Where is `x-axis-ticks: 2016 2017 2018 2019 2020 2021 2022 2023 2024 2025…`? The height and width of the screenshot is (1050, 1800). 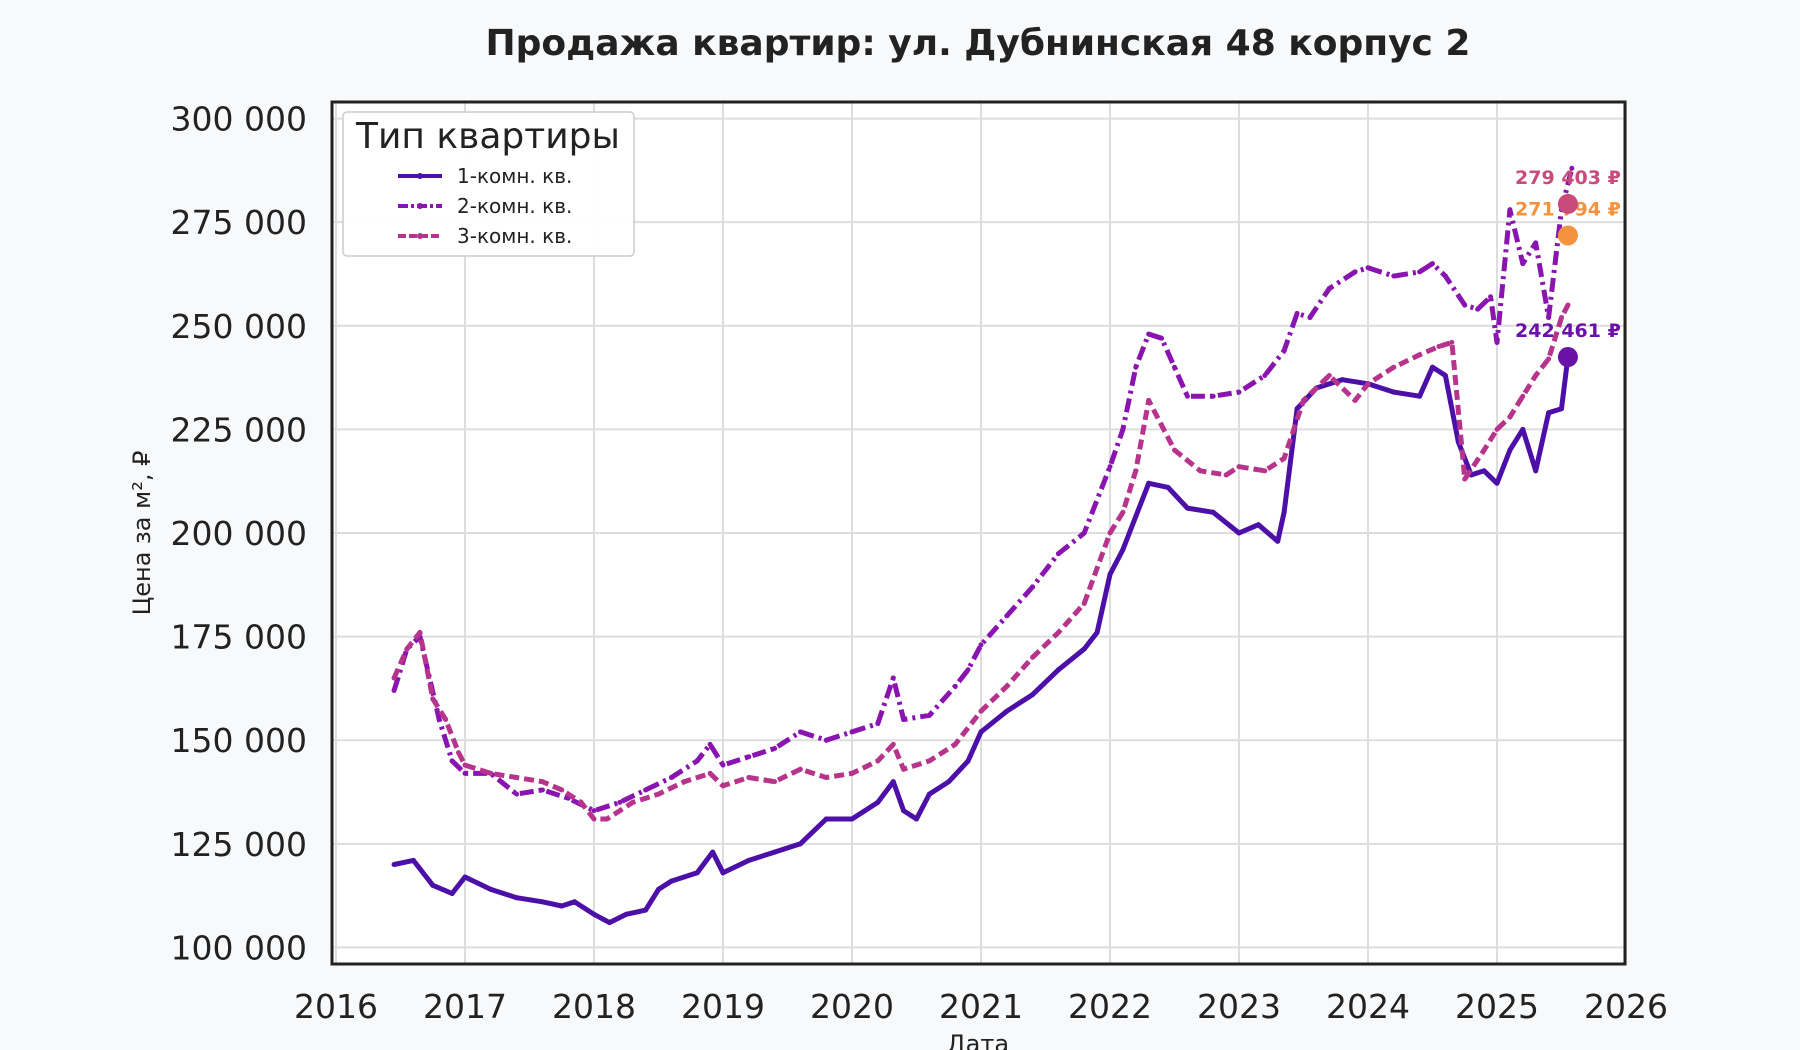
x-axis-ticks: 2016 2017 2018 2019 2020 2021 2022 2023 2024 2025… is located at coordinates (981, 1006).